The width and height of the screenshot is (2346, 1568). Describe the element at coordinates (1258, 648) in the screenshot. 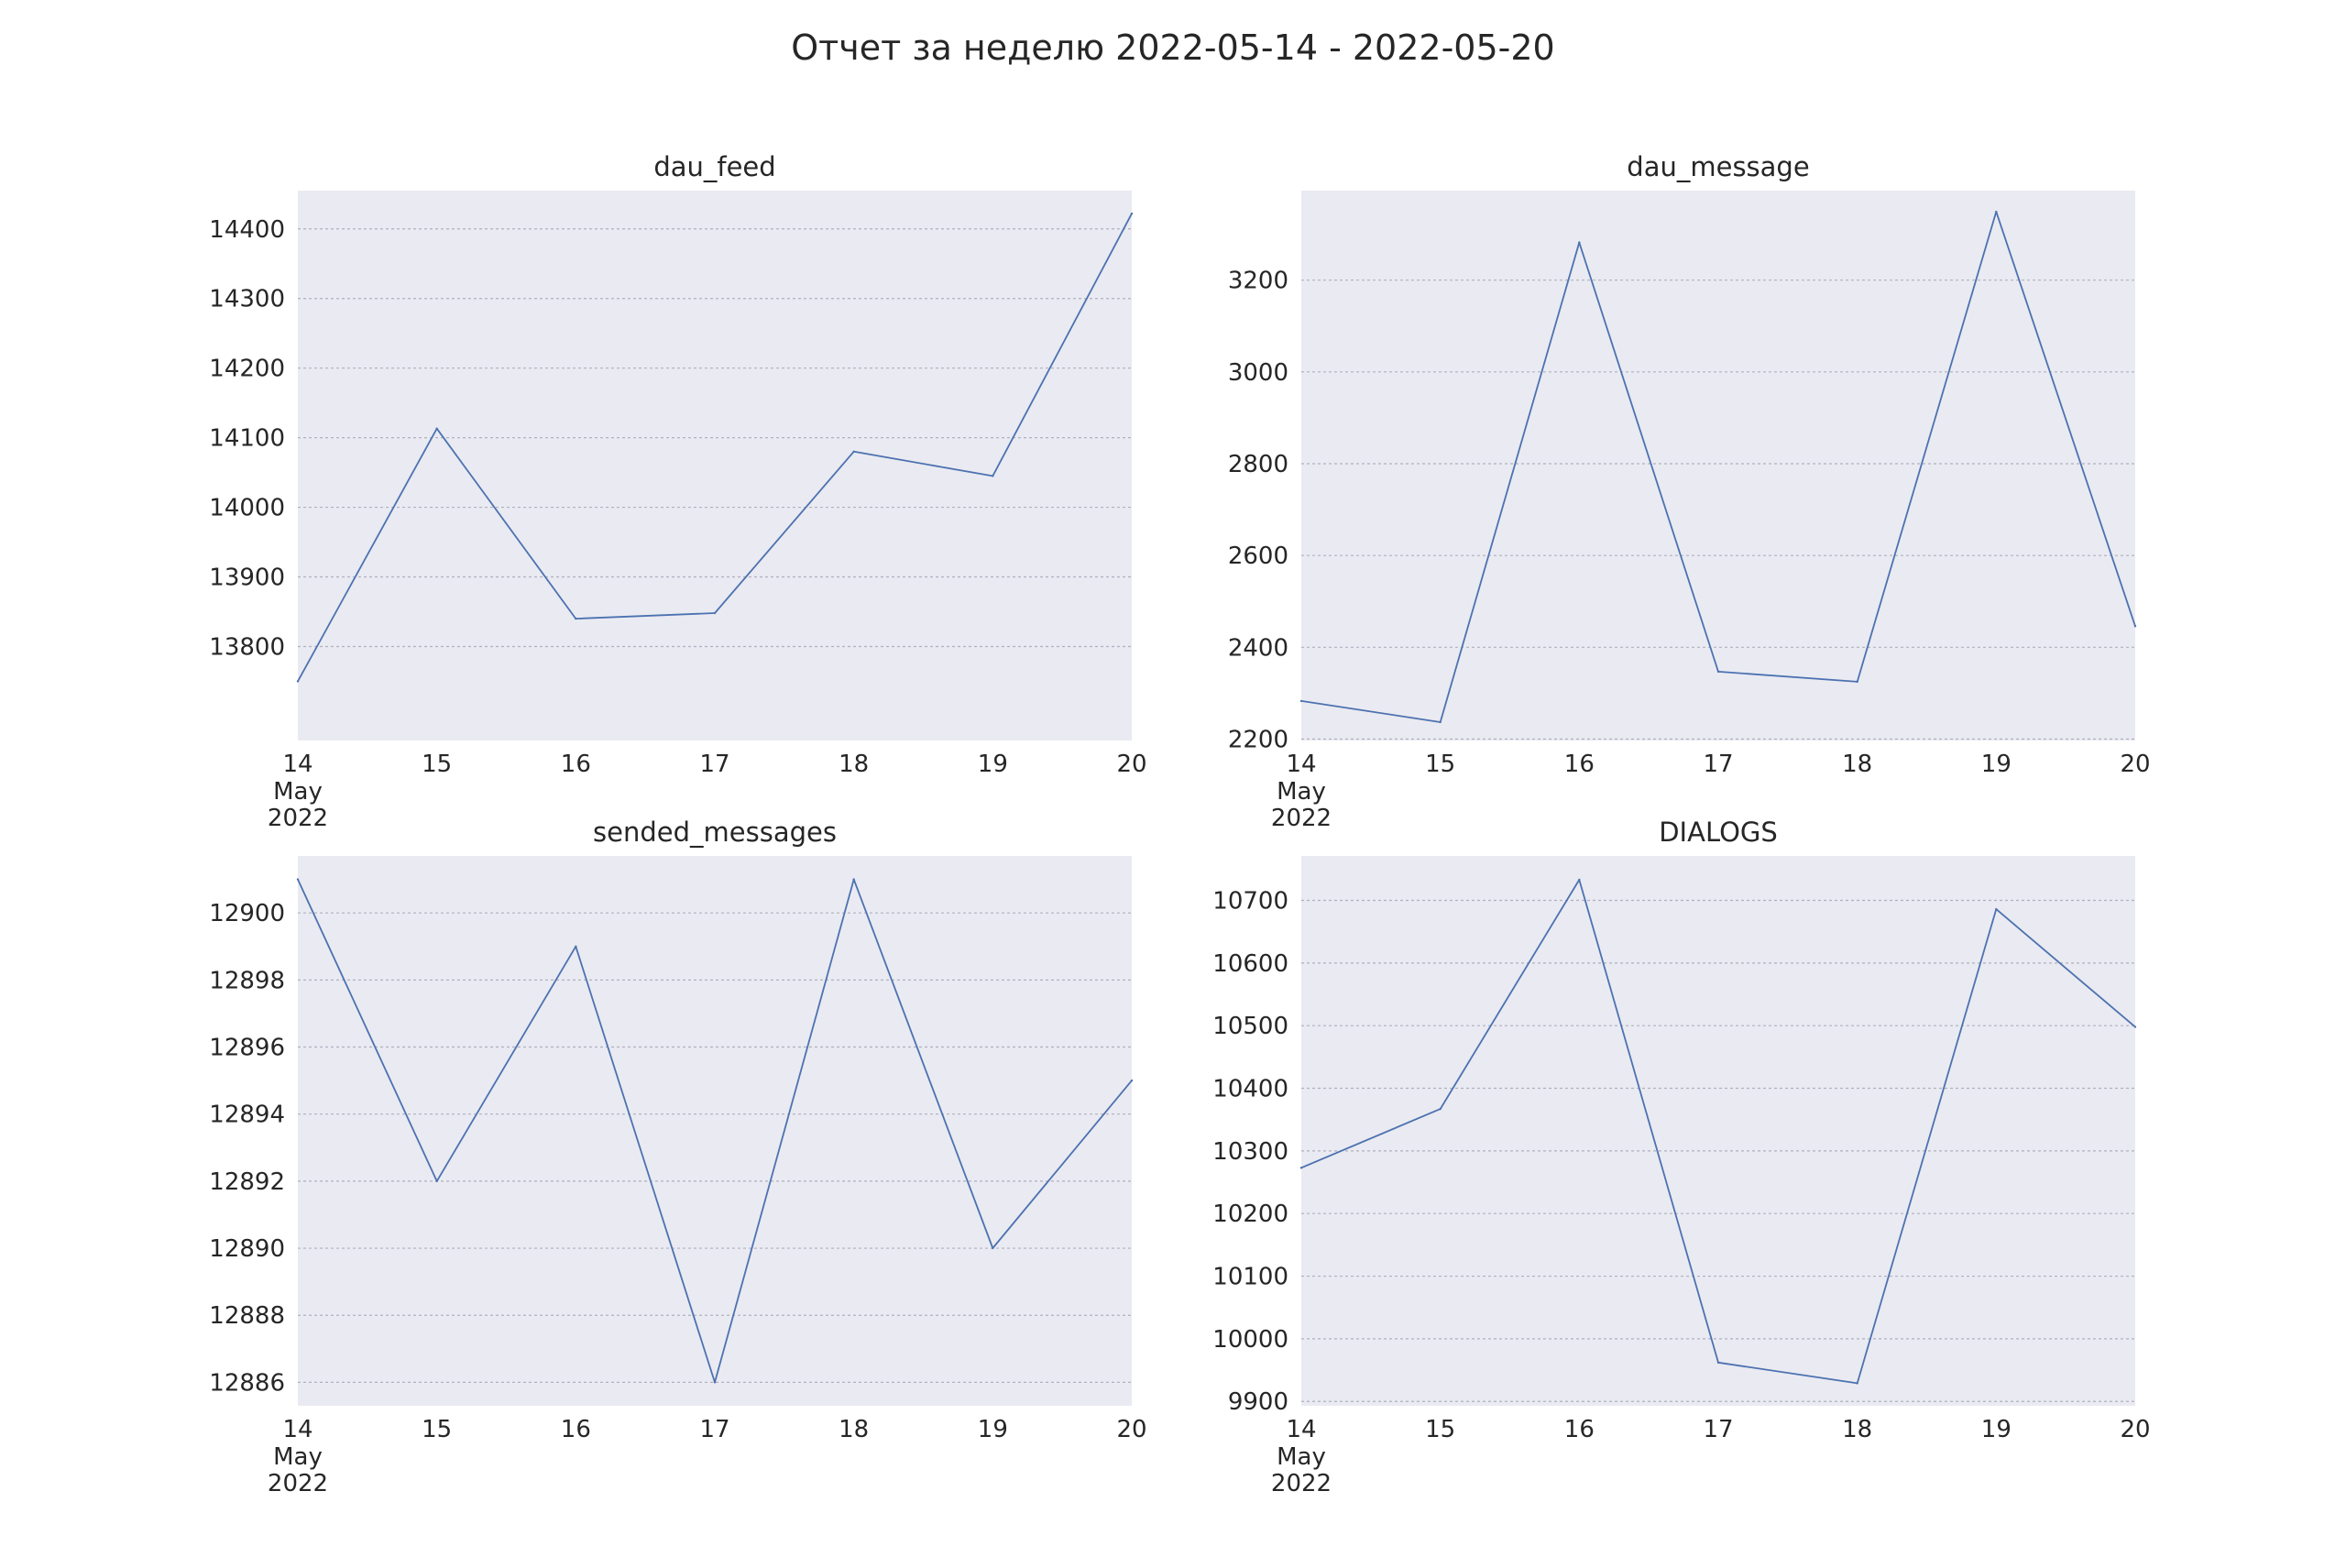

I see `y-tick-label: 2400` at that location.